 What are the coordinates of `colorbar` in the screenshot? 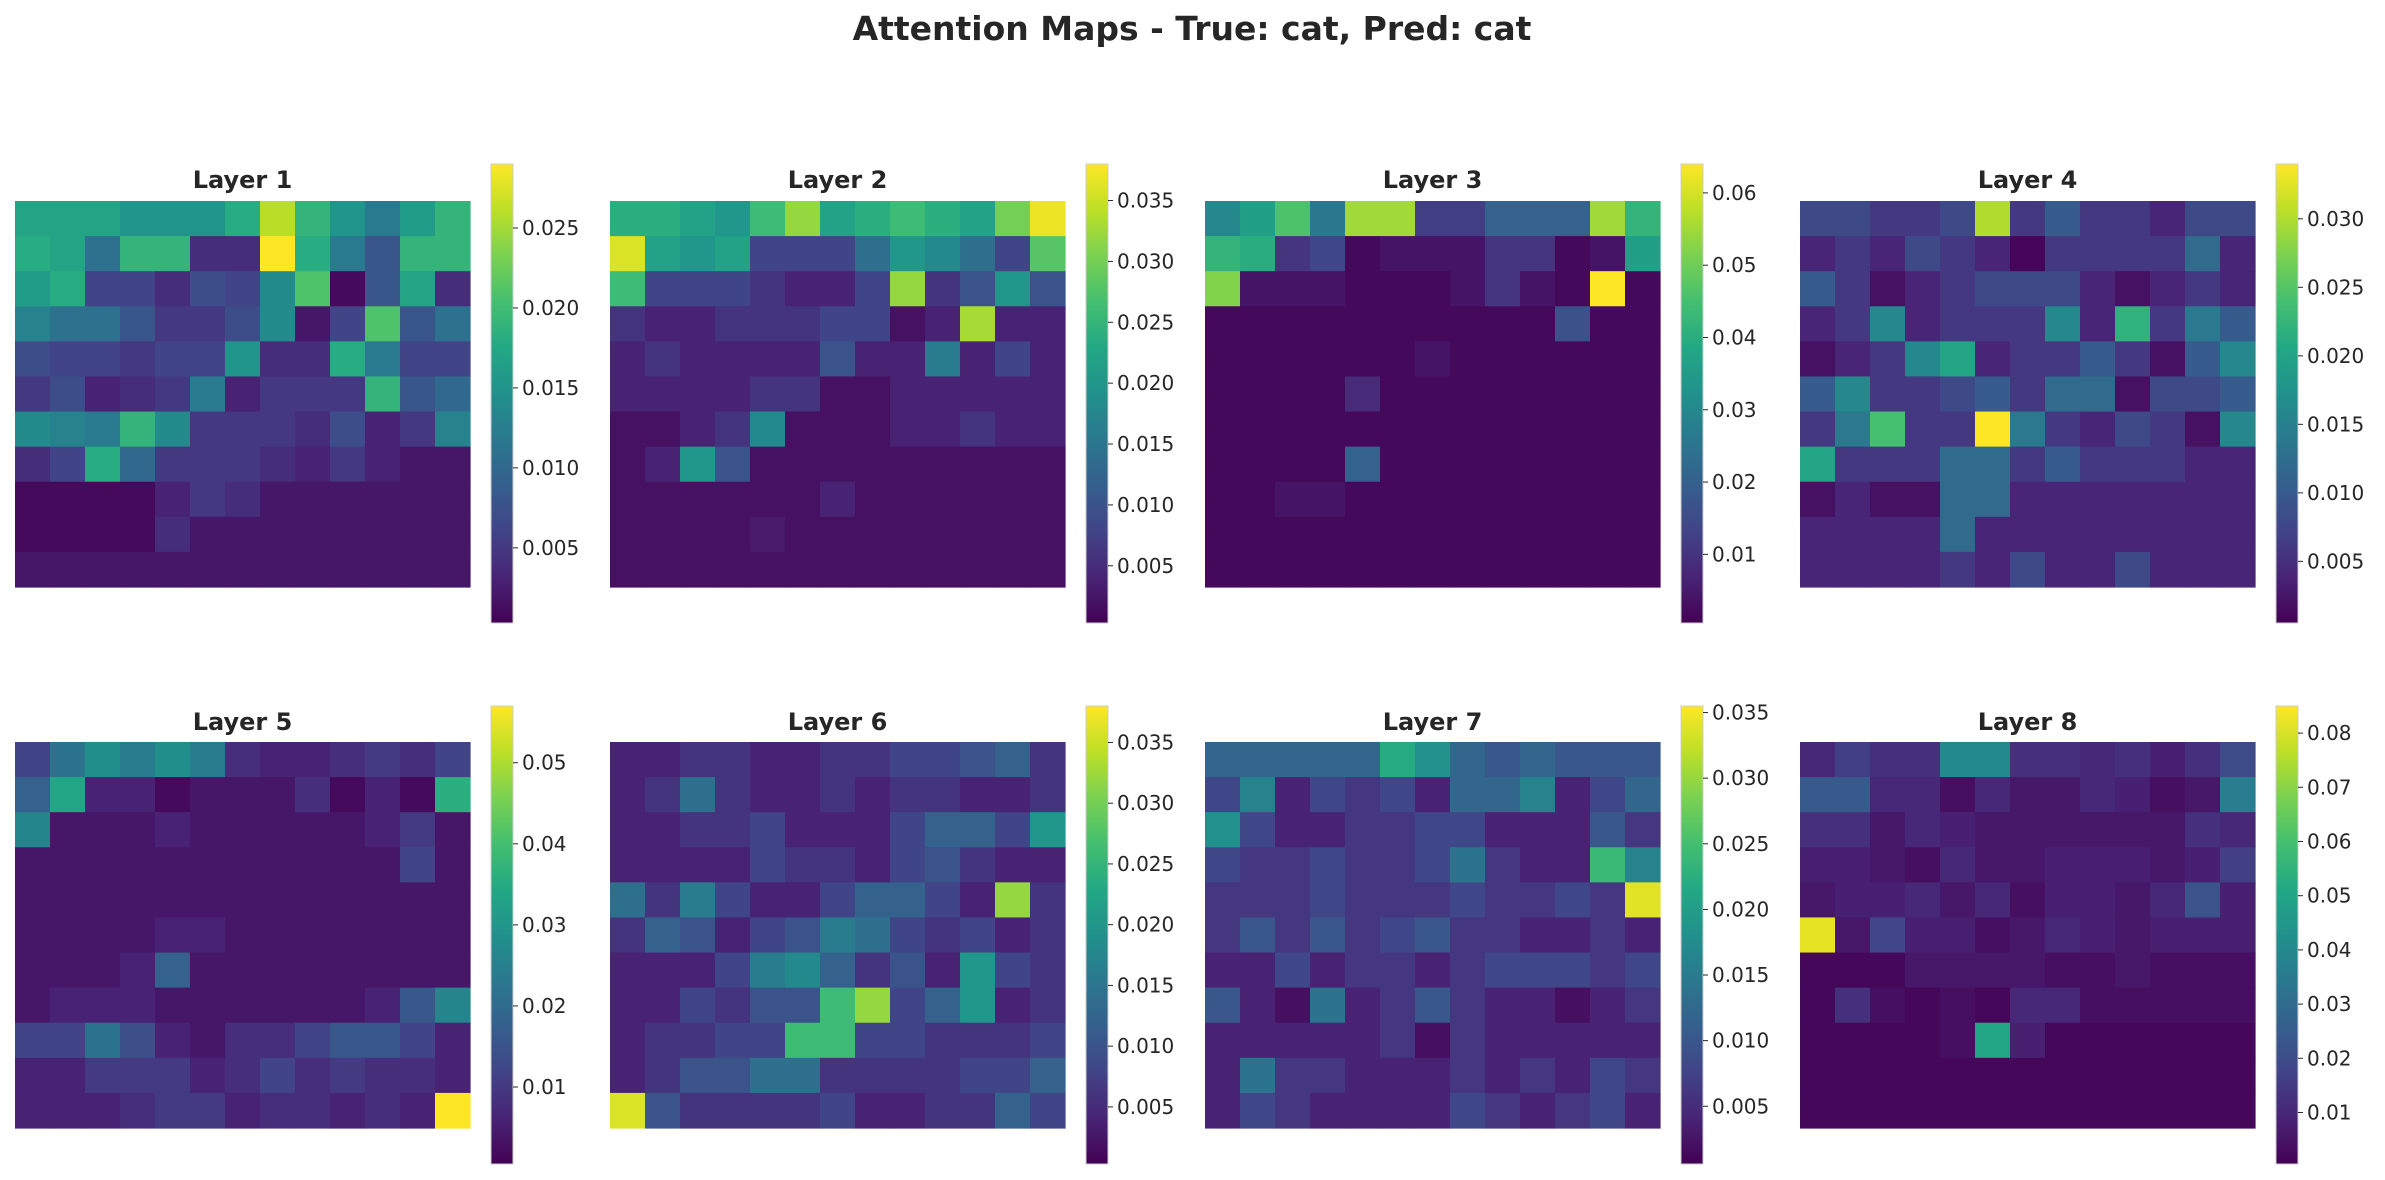 It's located at (1692, 393).